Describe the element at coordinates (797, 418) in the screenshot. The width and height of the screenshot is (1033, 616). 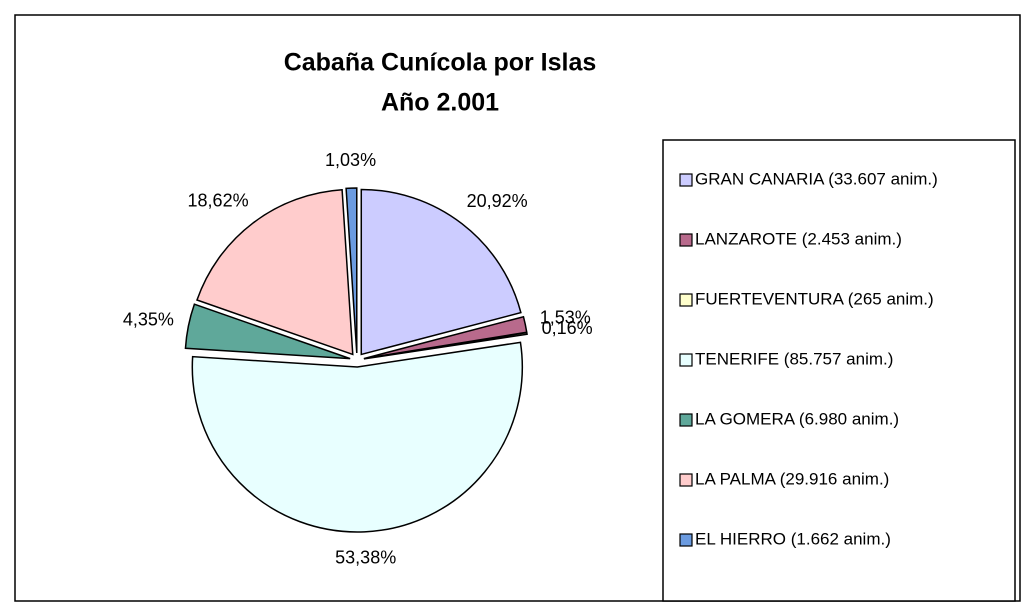
I see `legend-label: LA GOMERA (6.980 anim.)` at that location.